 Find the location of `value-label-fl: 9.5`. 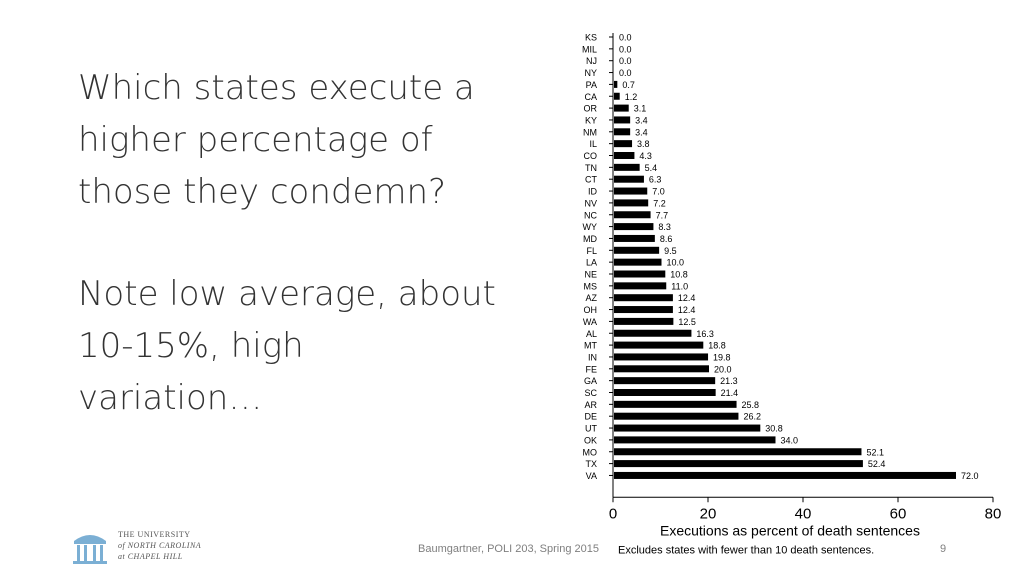

value-label-fl: 9.5 is located at coordinates (670, 251).